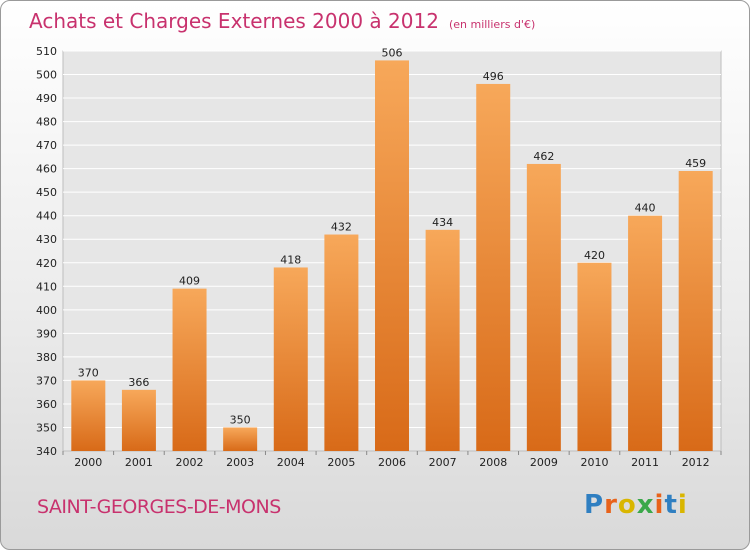 This screenshot has height=550, width=750. Describe the element at coordinates (594, 462) in the screenshot. I see `x-tick-label: 2010` at that location.